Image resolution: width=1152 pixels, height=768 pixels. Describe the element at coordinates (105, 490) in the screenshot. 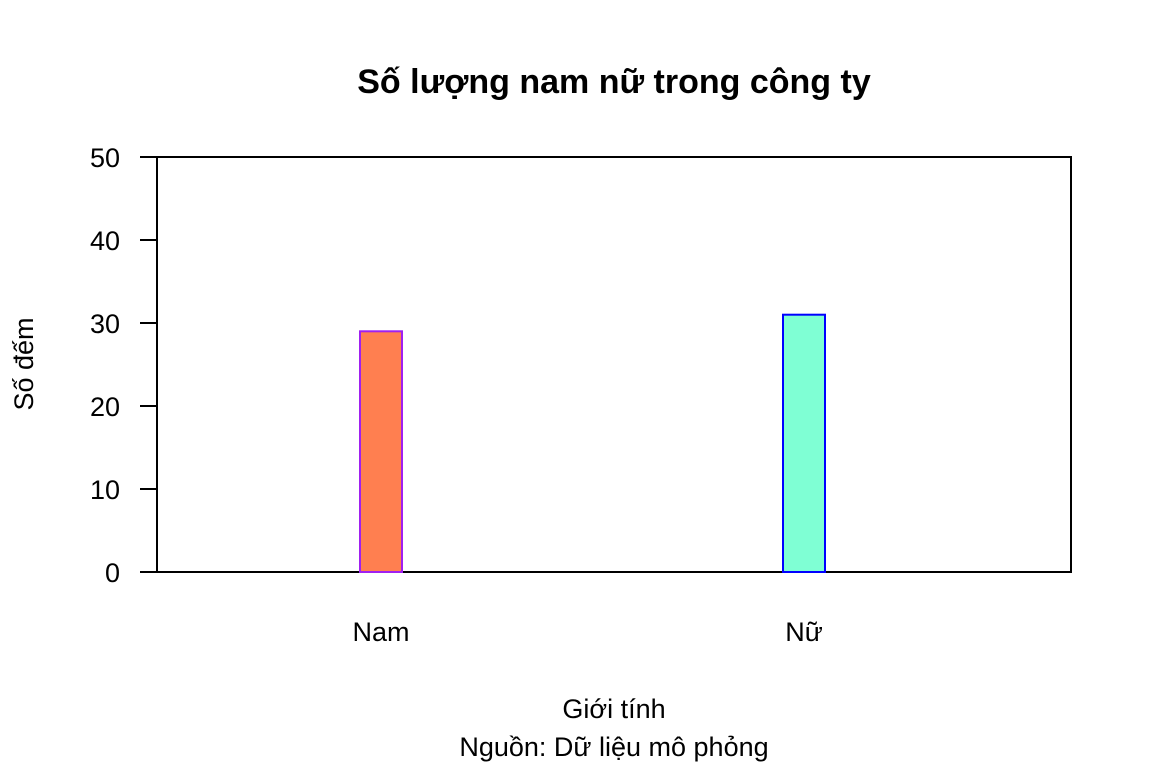

I see `y-tick-label: 10` at that location.